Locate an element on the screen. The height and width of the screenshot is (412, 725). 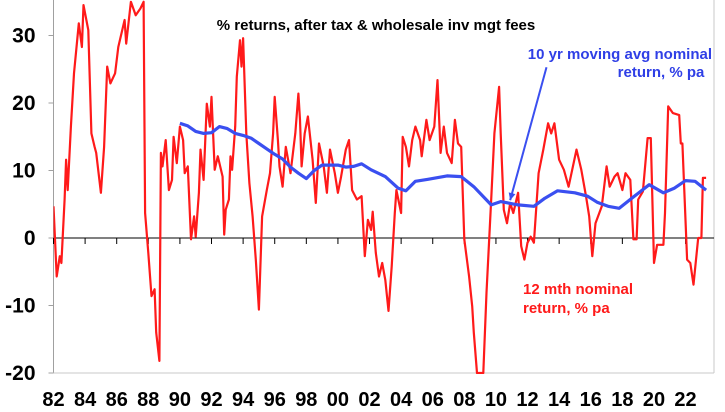
y-tick-label: 20 is located at coordinates (23, 103).